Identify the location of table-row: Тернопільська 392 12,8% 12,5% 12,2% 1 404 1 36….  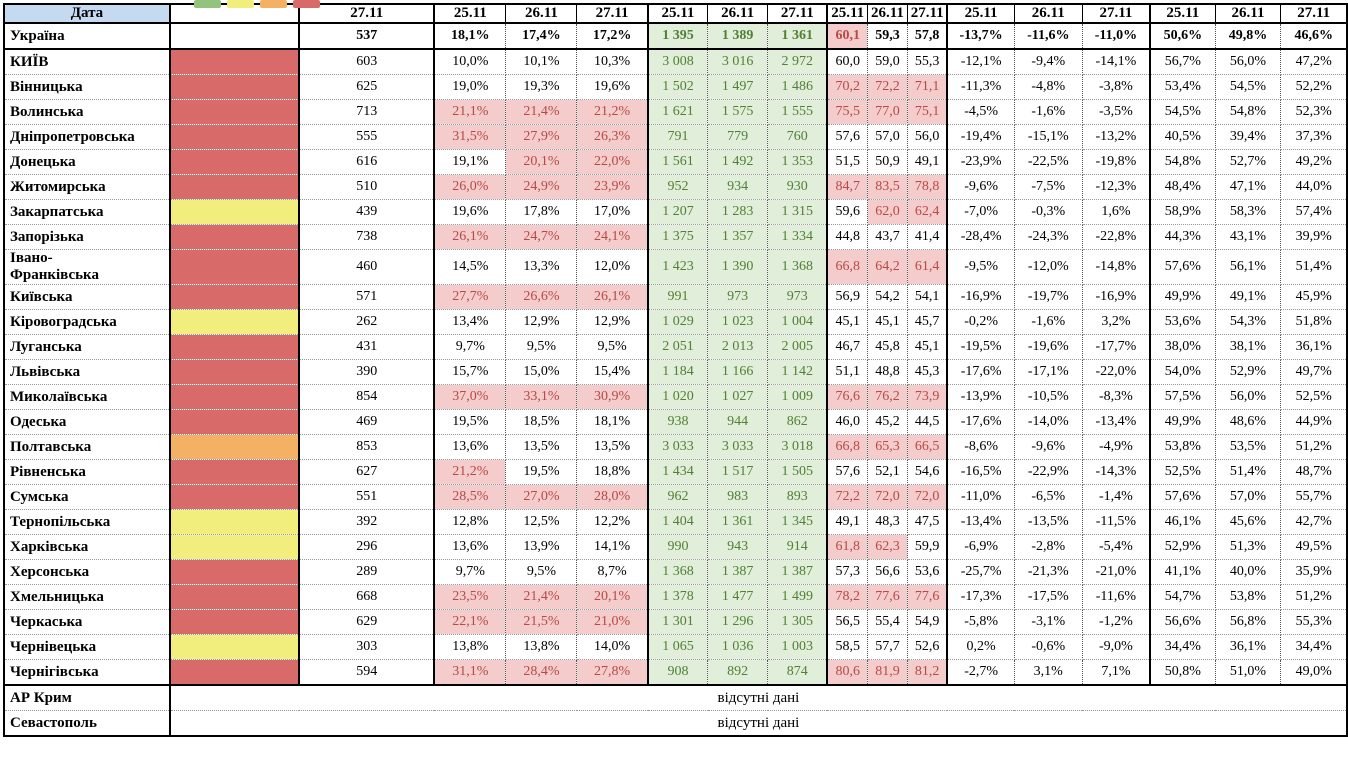
(676, 522).